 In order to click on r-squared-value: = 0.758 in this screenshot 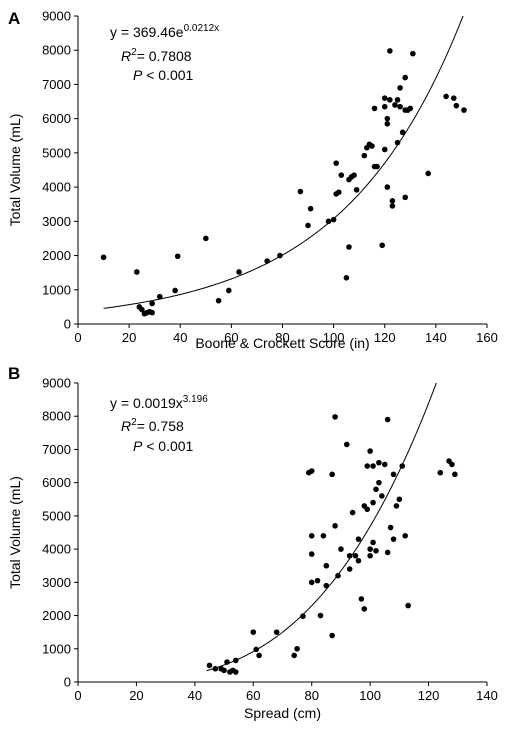, I will do `click(160, 426)`.